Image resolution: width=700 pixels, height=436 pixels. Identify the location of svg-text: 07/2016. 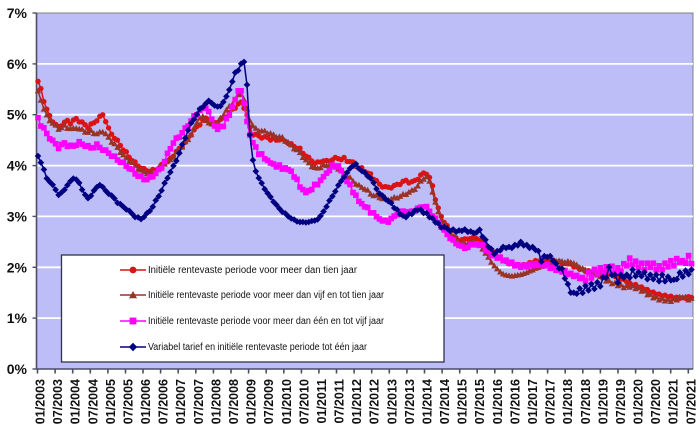
(515, 401).